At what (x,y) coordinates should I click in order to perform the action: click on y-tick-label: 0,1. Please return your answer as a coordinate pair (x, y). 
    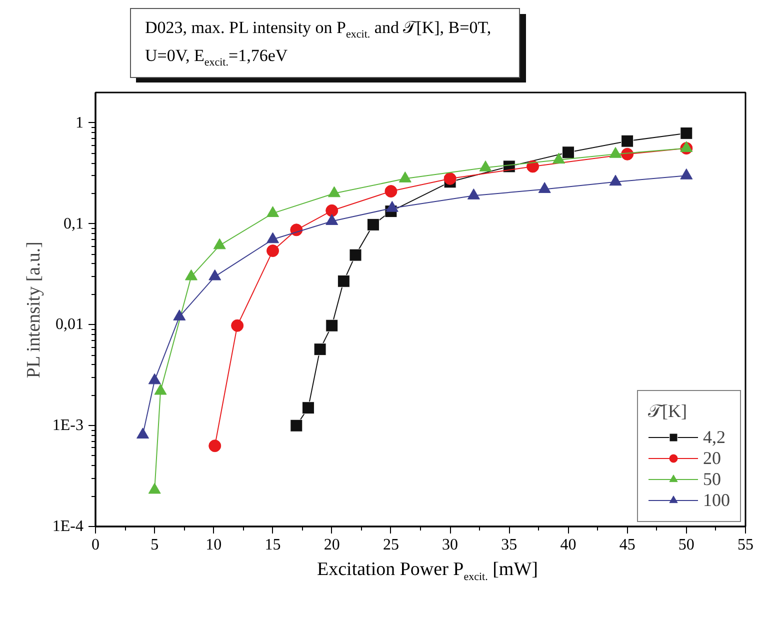
    Looking at the image, I should click on (74, 223).